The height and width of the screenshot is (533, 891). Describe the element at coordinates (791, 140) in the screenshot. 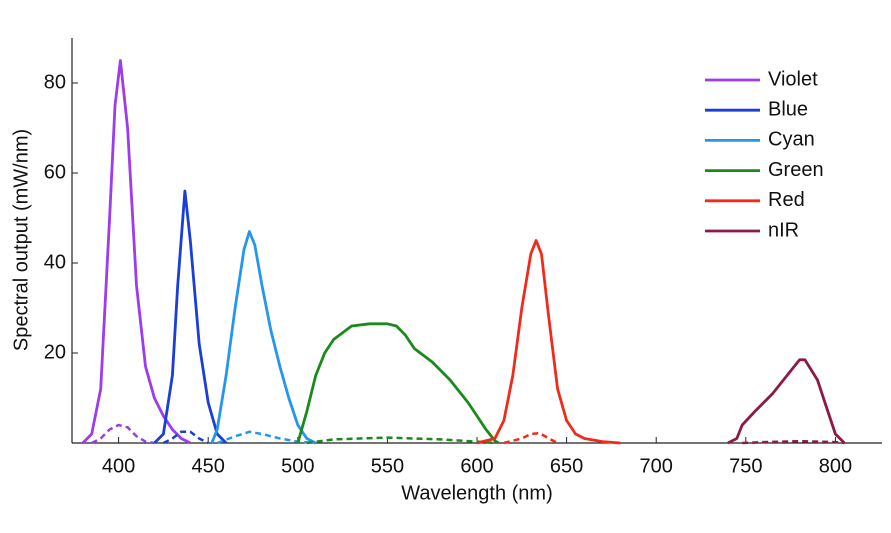

I see `legend-label: Cyan` at that location.